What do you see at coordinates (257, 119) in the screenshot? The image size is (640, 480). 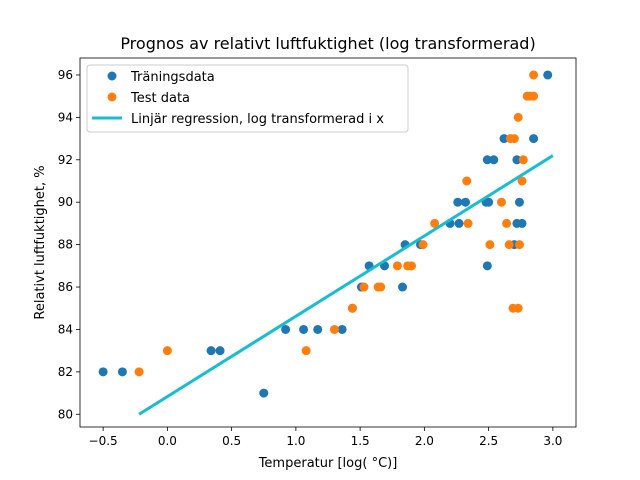 I see `legend-label-regression: Linjär regression, log transformerad i x` at bounding box center [257, 119].